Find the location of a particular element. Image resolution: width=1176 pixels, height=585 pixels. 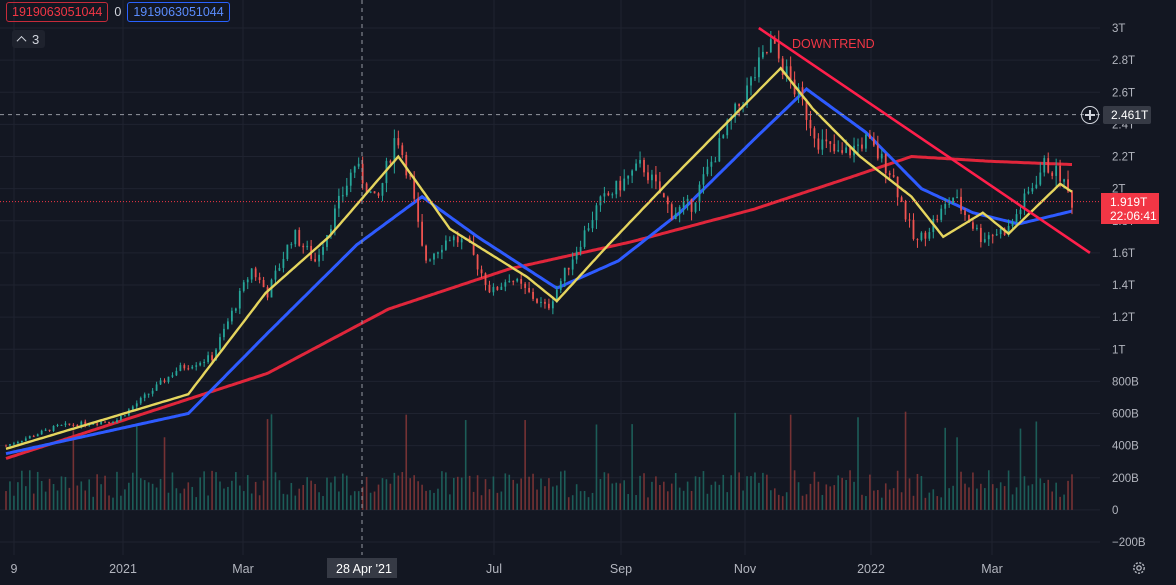

y-tick-label: 1T is located at coordinates (1118, 350).